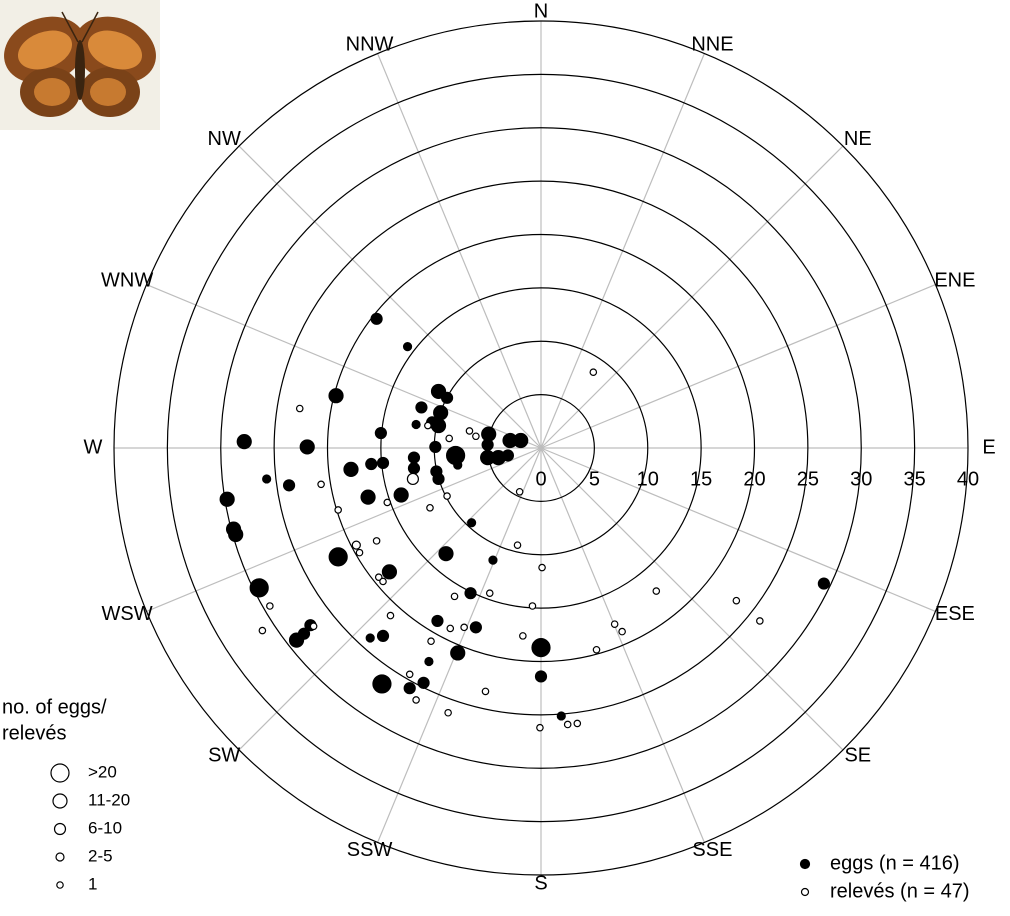 The height and width of the screenshot is (916, 1010). What do you see at coordinates (808, 479) in the screenshot?
I see `r-tick-label: 25` at bounding box center [808, 479].